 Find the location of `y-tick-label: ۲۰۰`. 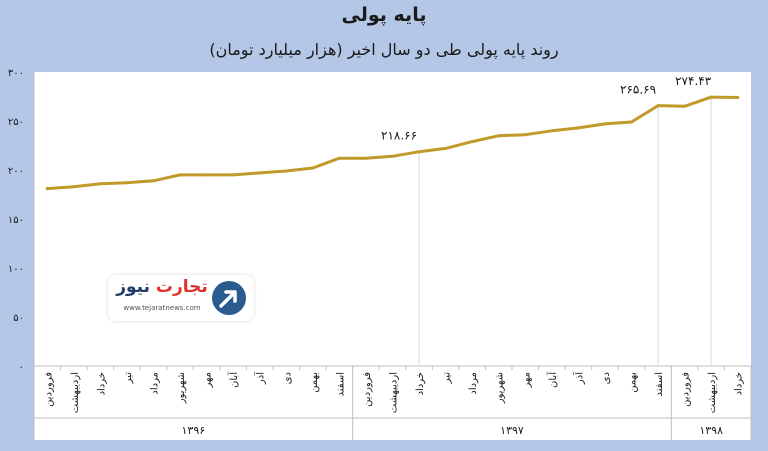

y-tick-label: ۲۰۰ is located at coordinates (16, 171).